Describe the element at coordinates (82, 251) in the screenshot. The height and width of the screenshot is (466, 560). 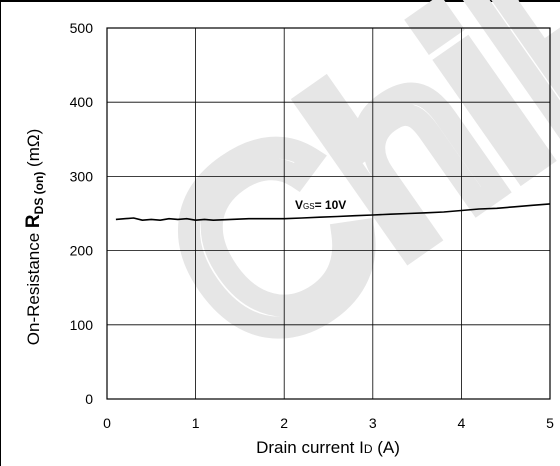
I see `y-tick-label: 200` at that location.